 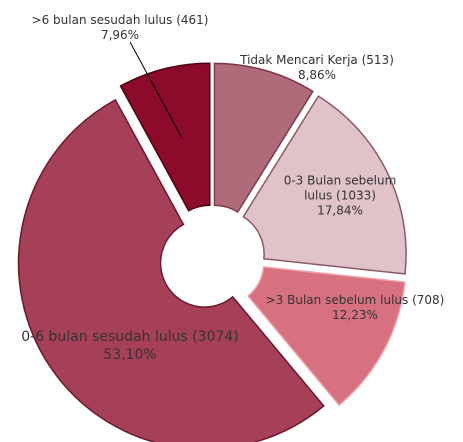 I want to click on slice-label: 0-3 Bulan sebelum lulus (1033) 17,84%, so click(x=340, y=196).